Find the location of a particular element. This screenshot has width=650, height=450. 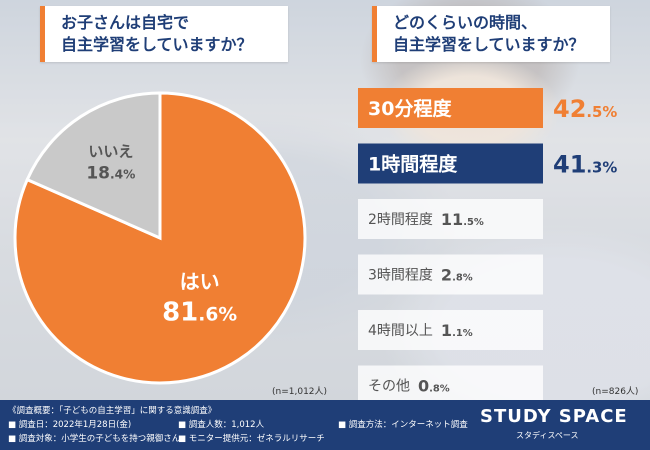

bar-value-label: 2.8% is located at coordinates (457, 275).